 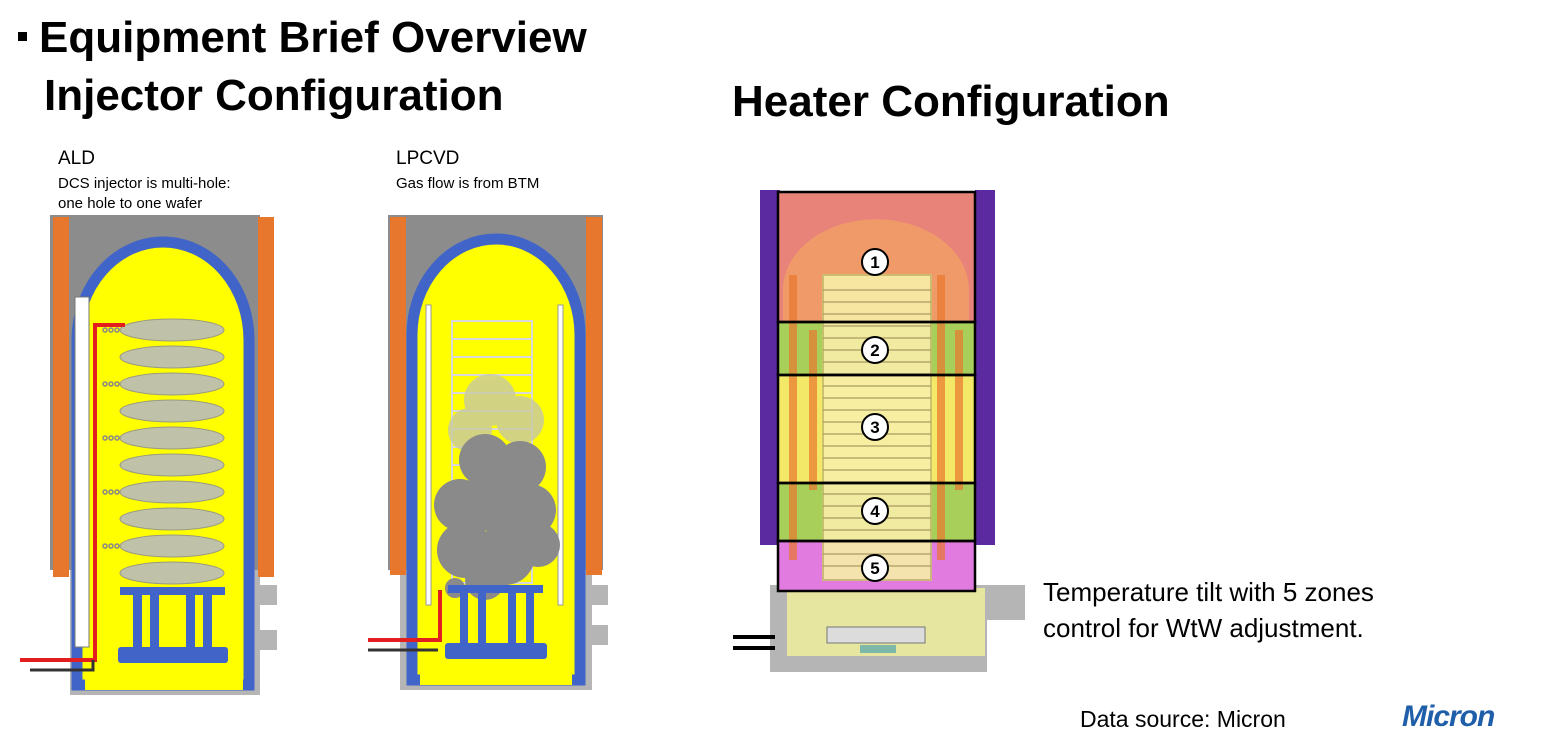 What do you see at coordinates (876, 635) in the screenshot?
I see `heater-base-plate` at bounding box center [876, 635].